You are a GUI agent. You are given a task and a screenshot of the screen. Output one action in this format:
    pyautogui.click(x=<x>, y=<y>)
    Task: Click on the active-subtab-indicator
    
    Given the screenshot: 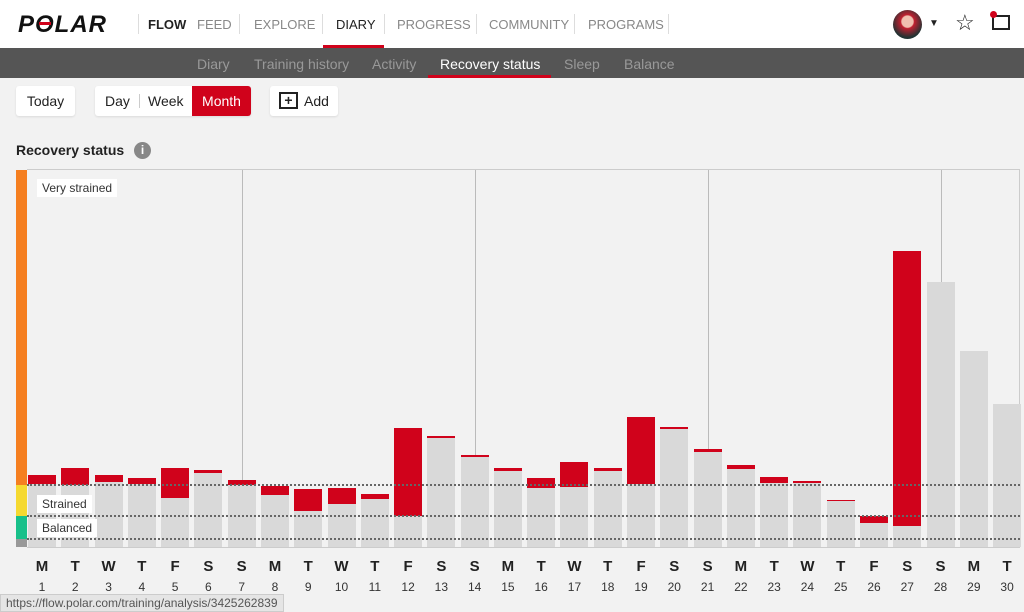 What is the action you would take?
    pyautogui.click(x=489, y=76)
    